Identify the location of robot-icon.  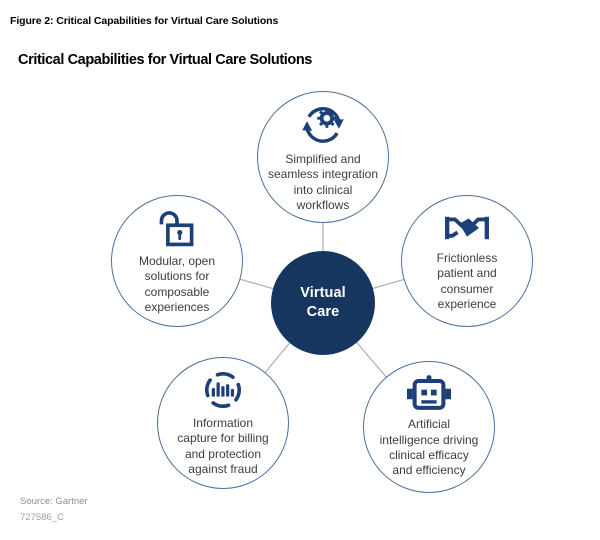
(429, 393).